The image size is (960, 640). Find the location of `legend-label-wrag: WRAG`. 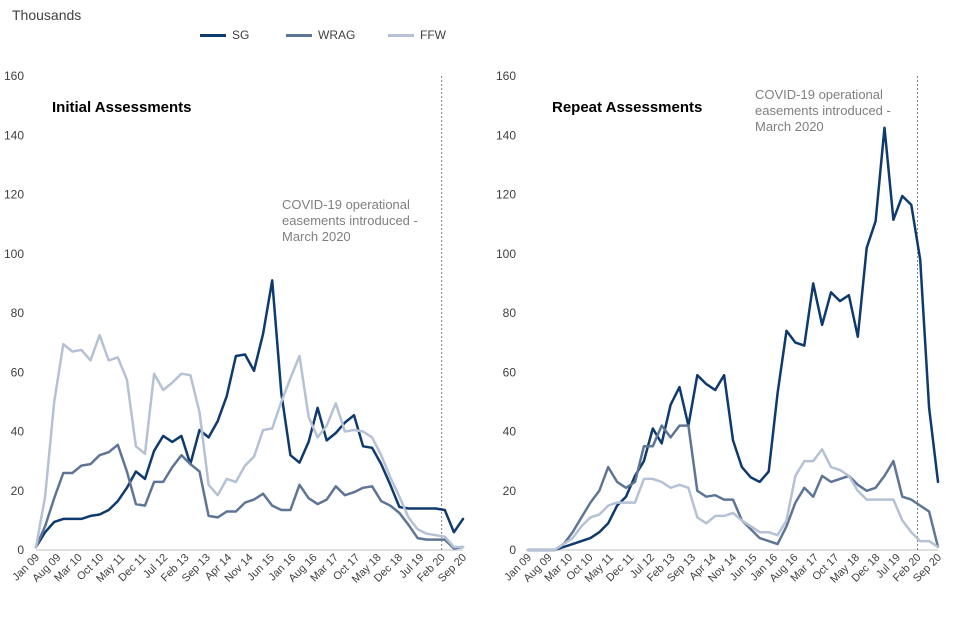

legend-label-wrag: WRAG is located at coordinates (337, 35).